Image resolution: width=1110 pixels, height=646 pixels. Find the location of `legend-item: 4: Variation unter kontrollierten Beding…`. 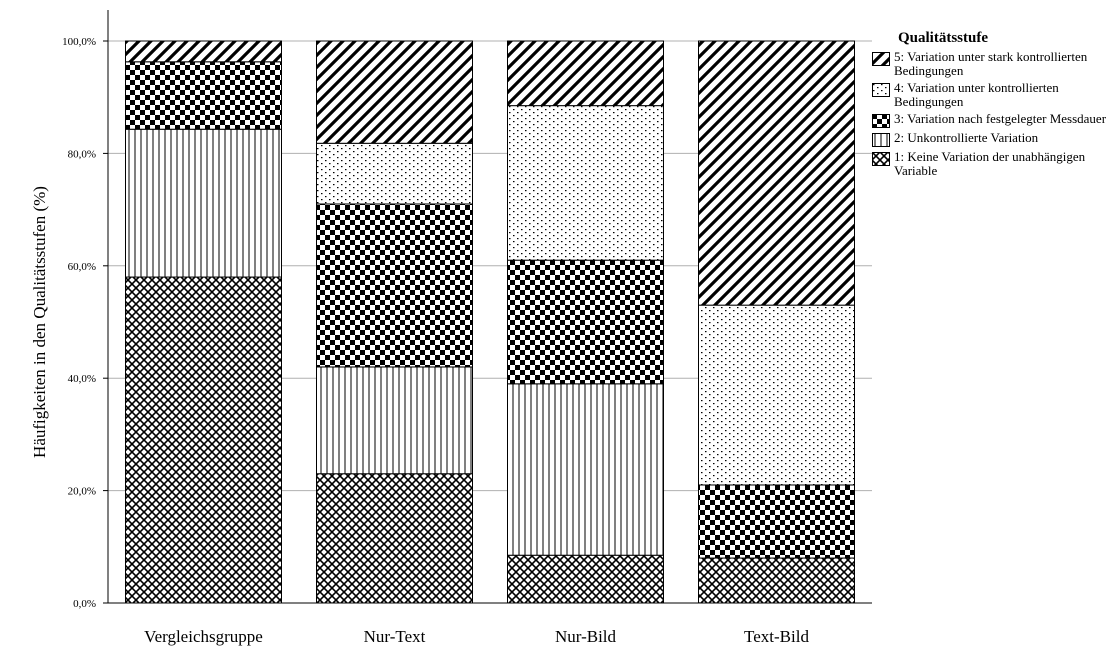

legend-item: 4: Variation unter kontrollierten Beding… is located at coordinates (990, 95).